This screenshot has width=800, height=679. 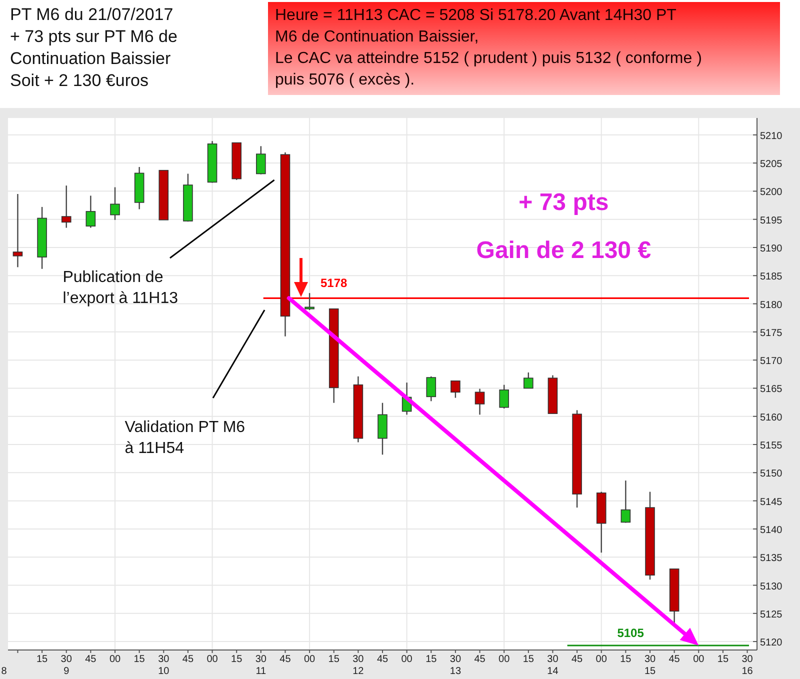 What do you see at coordinates (771, 333) in the screenshot?
I see `y-tick-label: 5175` at bounding box center [771, 333].